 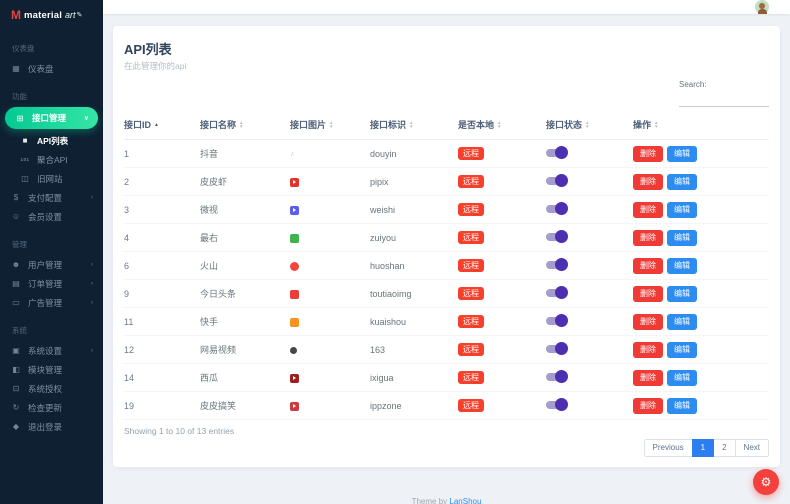 What do you see at coordinates (294, 210) in the screenshot?
I see `app-favicon-weishi-icon` at bounding box center [294, 210].